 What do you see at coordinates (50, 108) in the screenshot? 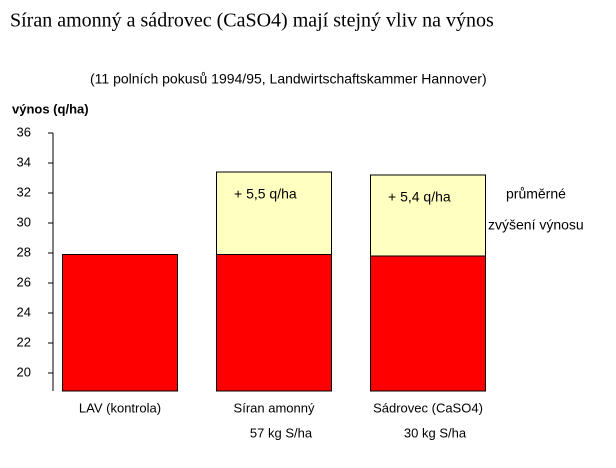
I see `y-axis-label: výnos (q/ha)` at bounding box center [50, 108].